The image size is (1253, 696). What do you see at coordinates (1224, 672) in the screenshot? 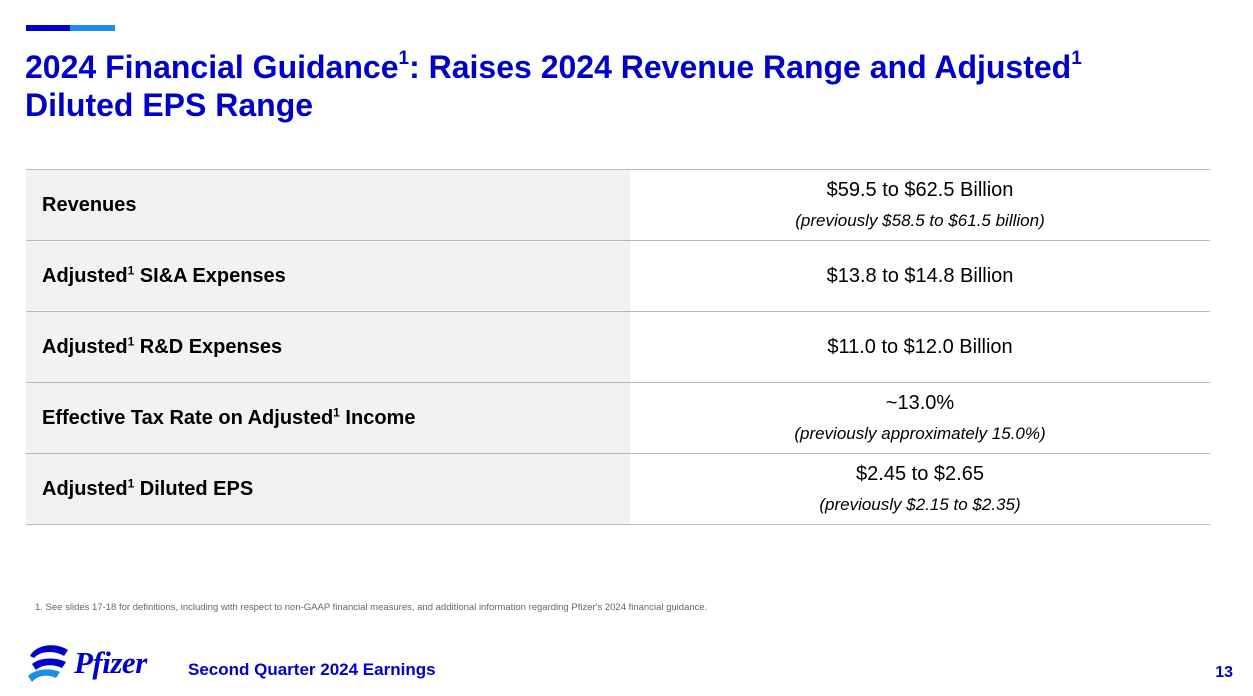
I see `page-number: 13` at bounding box center [1224, 672].